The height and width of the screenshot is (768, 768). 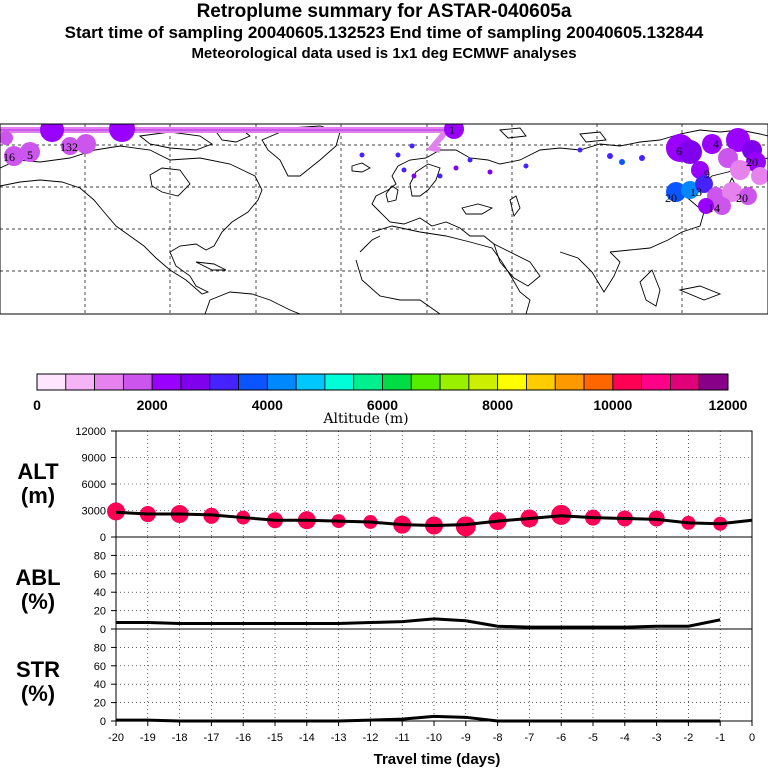 I want to click on map-label: 16, so click(x=9, y=157).